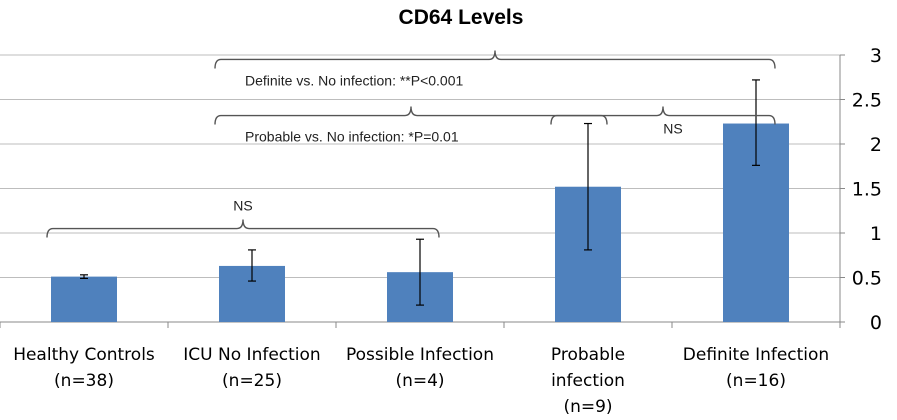 The image size is (897, 420). I want to click on y-tick-label: 0.5, so click(867, 279).